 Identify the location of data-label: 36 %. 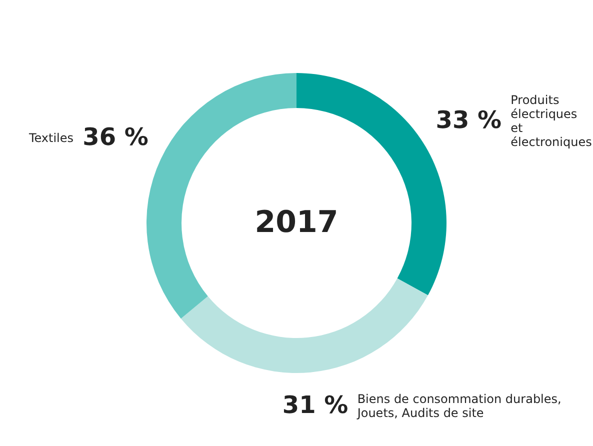
(115, 136).